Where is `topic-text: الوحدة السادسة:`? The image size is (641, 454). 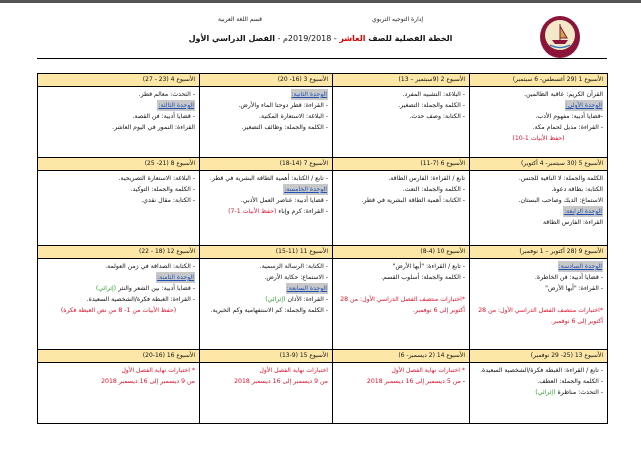 topic-text: الوحدة السادسة: is located at coordinates (580, 266).